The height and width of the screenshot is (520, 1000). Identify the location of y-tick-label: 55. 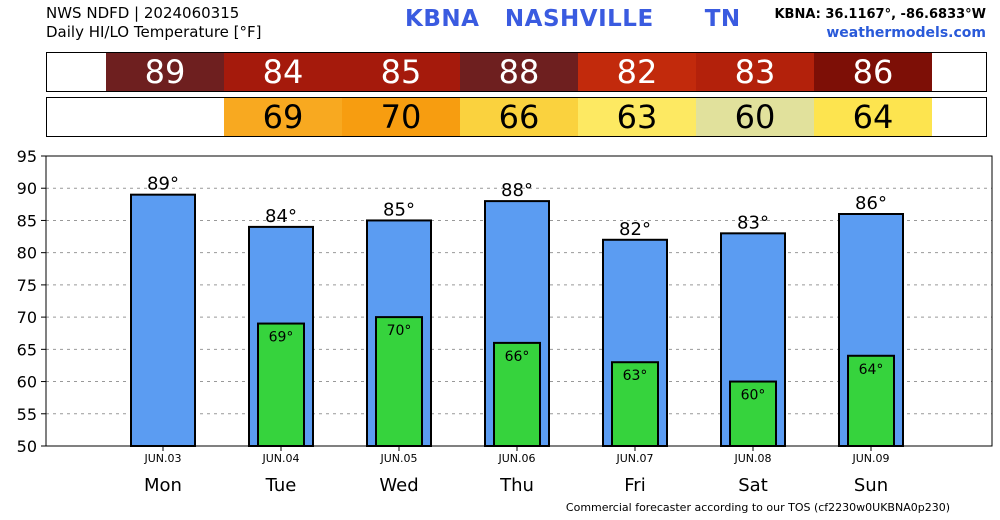
(27, 414).